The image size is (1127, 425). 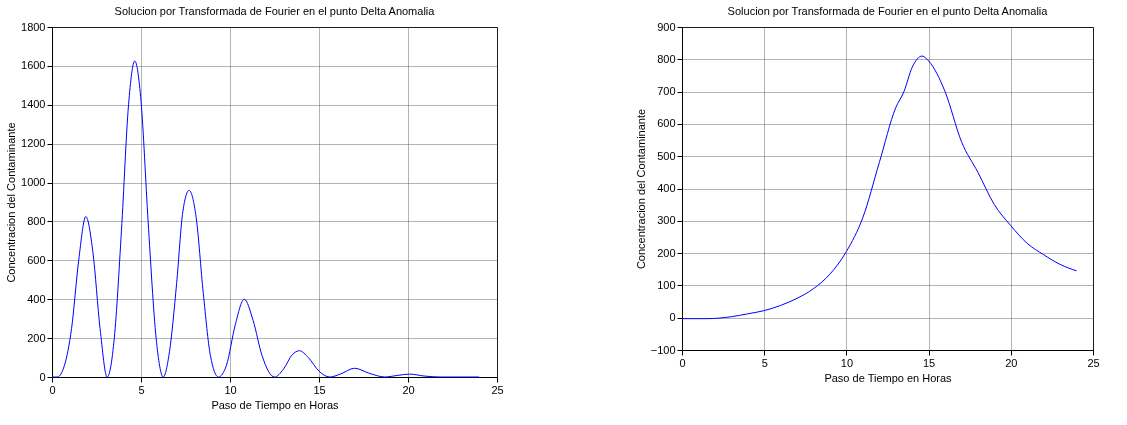 I want to click on y-tick-label: 1200, so click(x=33, y=143).